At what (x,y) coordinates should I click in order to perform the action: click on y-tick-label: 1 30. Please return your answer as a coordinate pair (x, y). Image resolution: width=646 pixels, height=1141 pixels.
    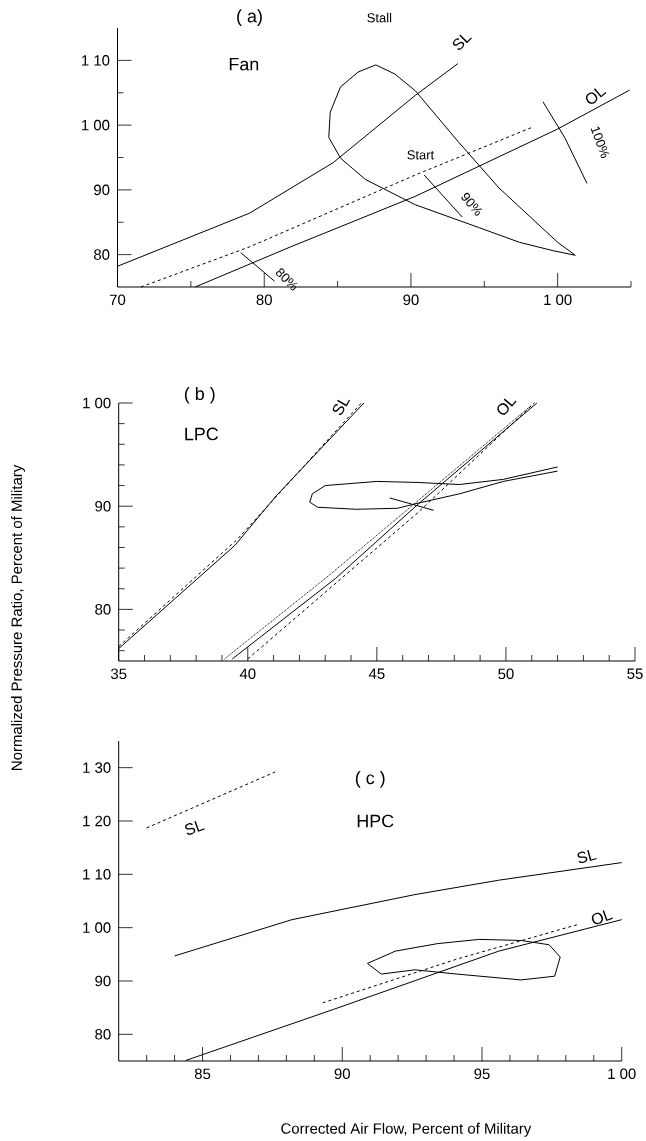
    Looking at the image, I should click on (97, 767).